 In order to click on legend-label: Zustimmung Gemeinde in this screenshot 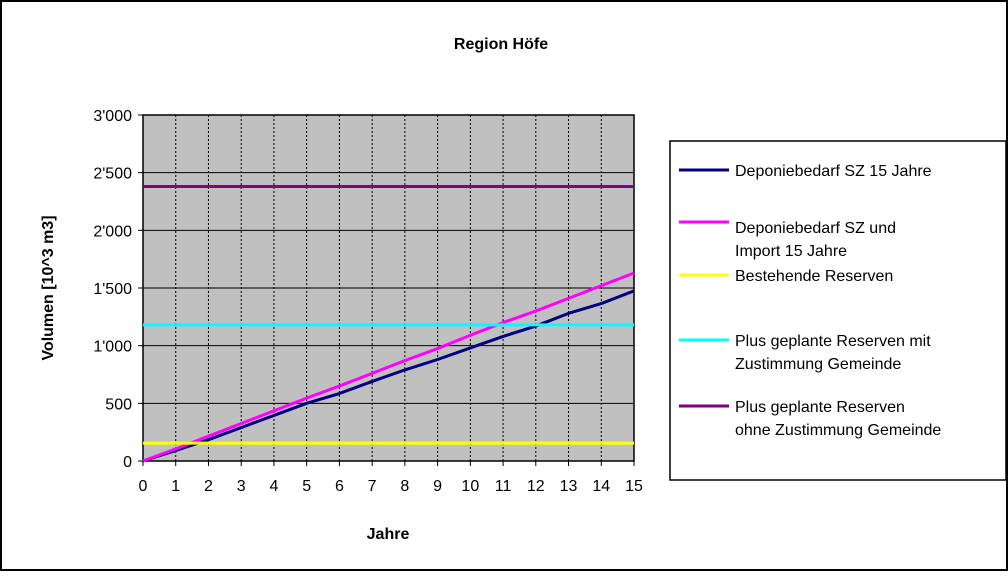, I will do `click(818, 364)`.